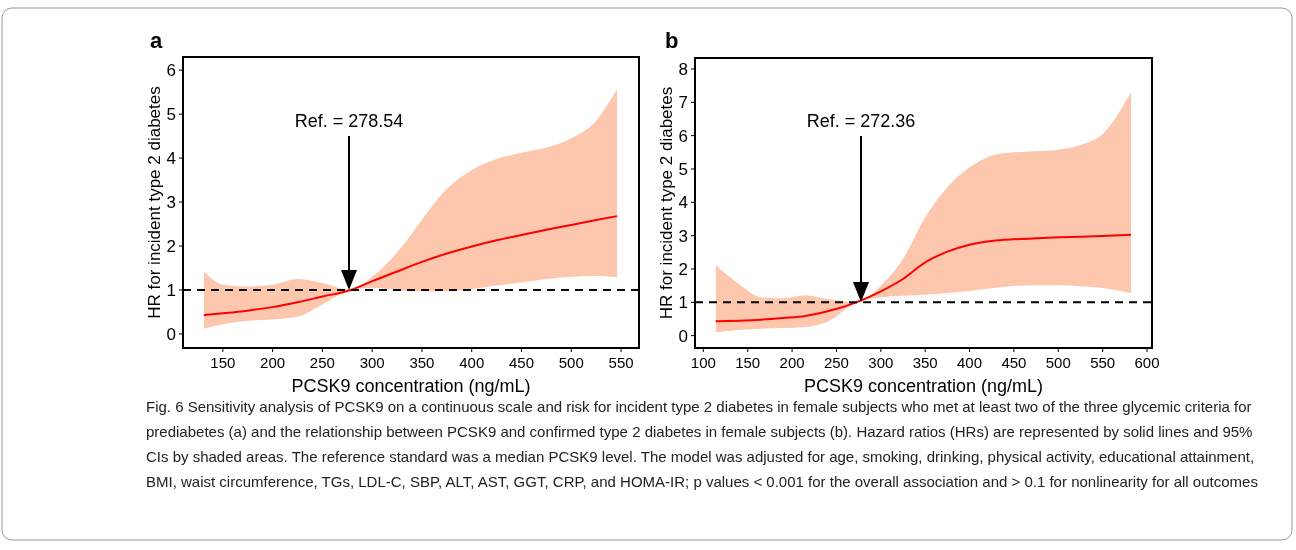 The height and width of the screenshot is (550, 1296). Describe the element at coordinates (703, 362) in the screenshot. I see `x-tick-label: 100` at that location.